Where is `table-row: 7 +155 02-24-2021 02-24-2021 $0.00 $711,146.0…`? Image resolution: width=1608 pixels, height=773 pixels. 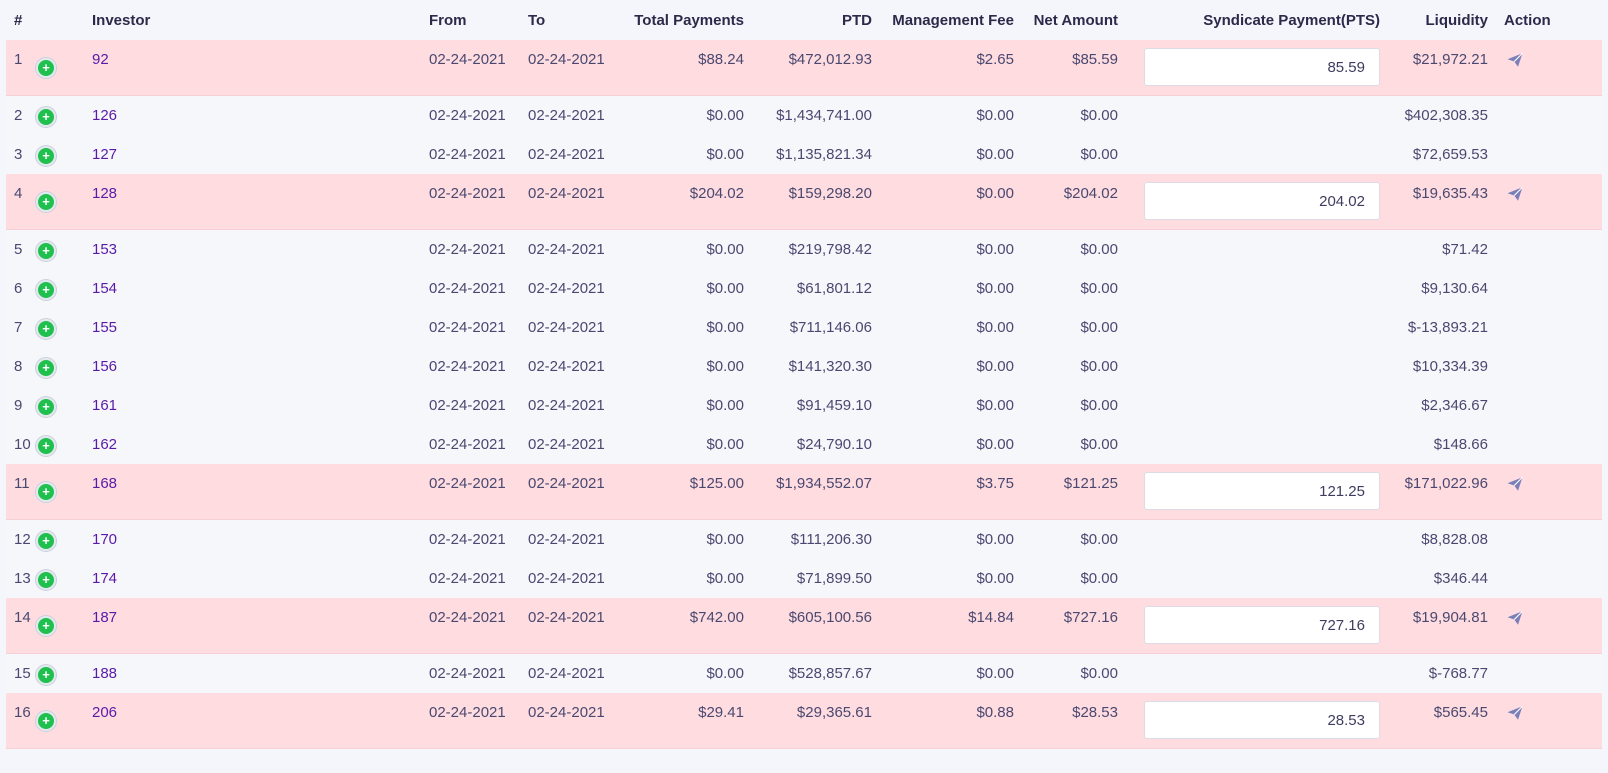
table-row: 7 +155 02-24-2021 02-24-2021 $0.00 $711,146.0… is located at coordinates (804, 327).